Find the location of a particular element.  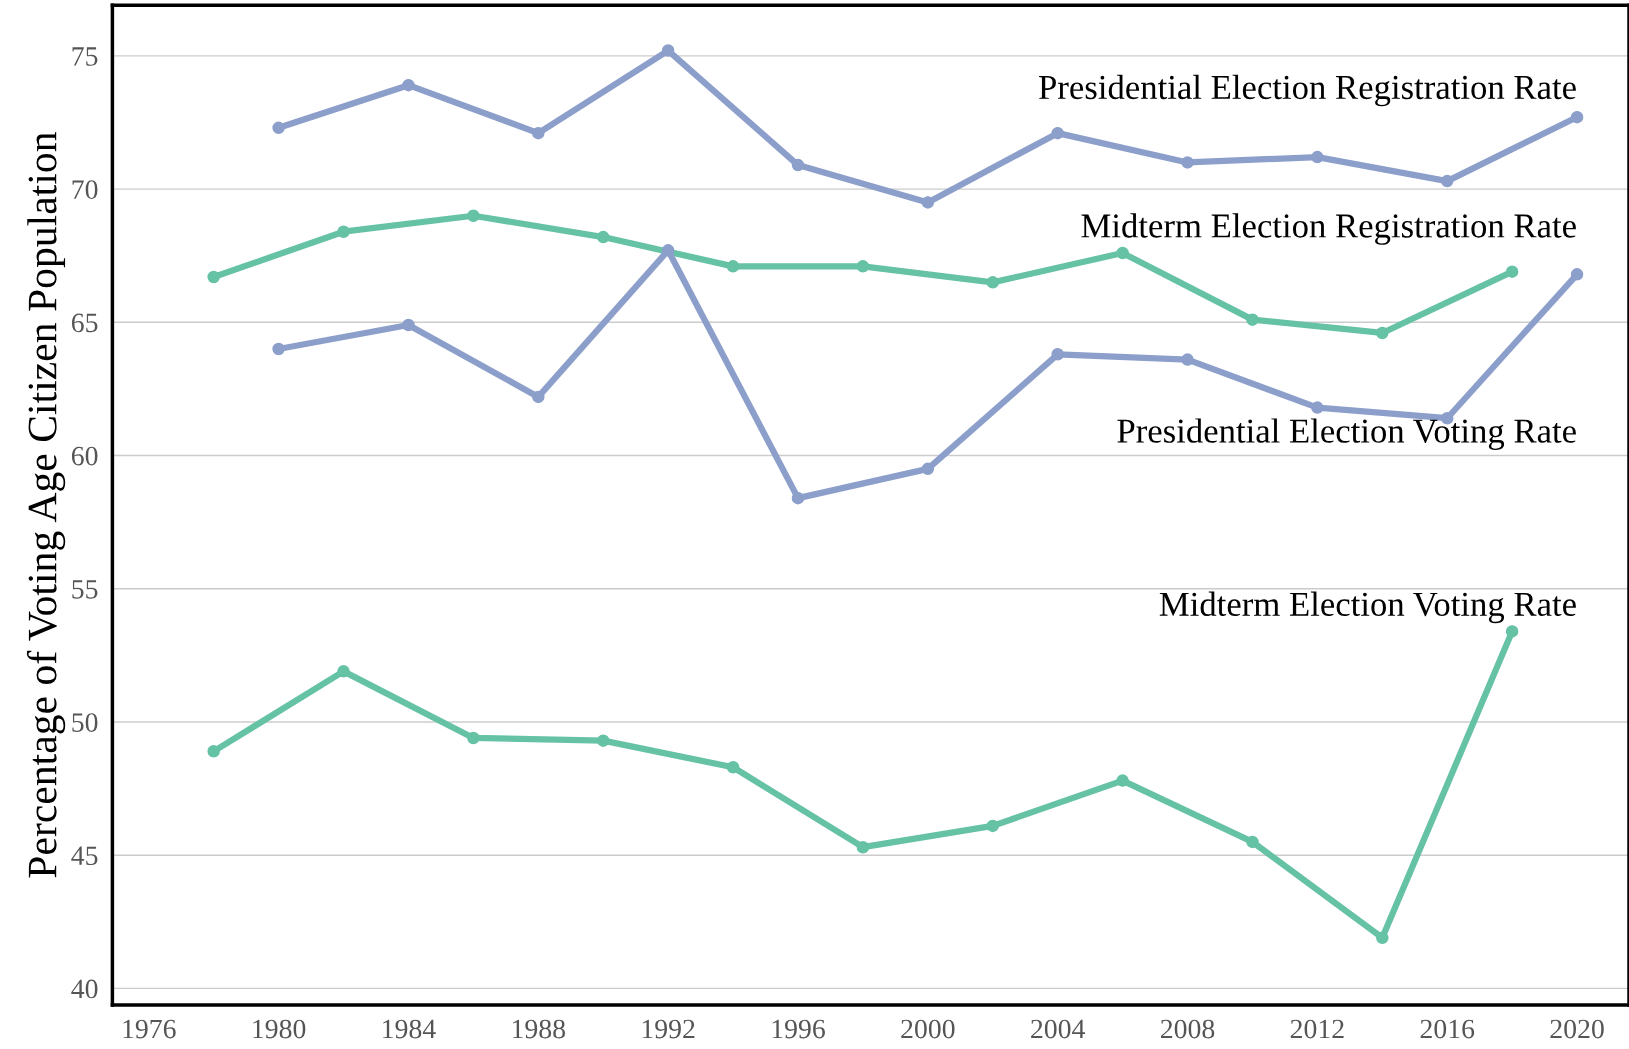

x-tick-label: 1976 is located at coordinates (149, 1029).